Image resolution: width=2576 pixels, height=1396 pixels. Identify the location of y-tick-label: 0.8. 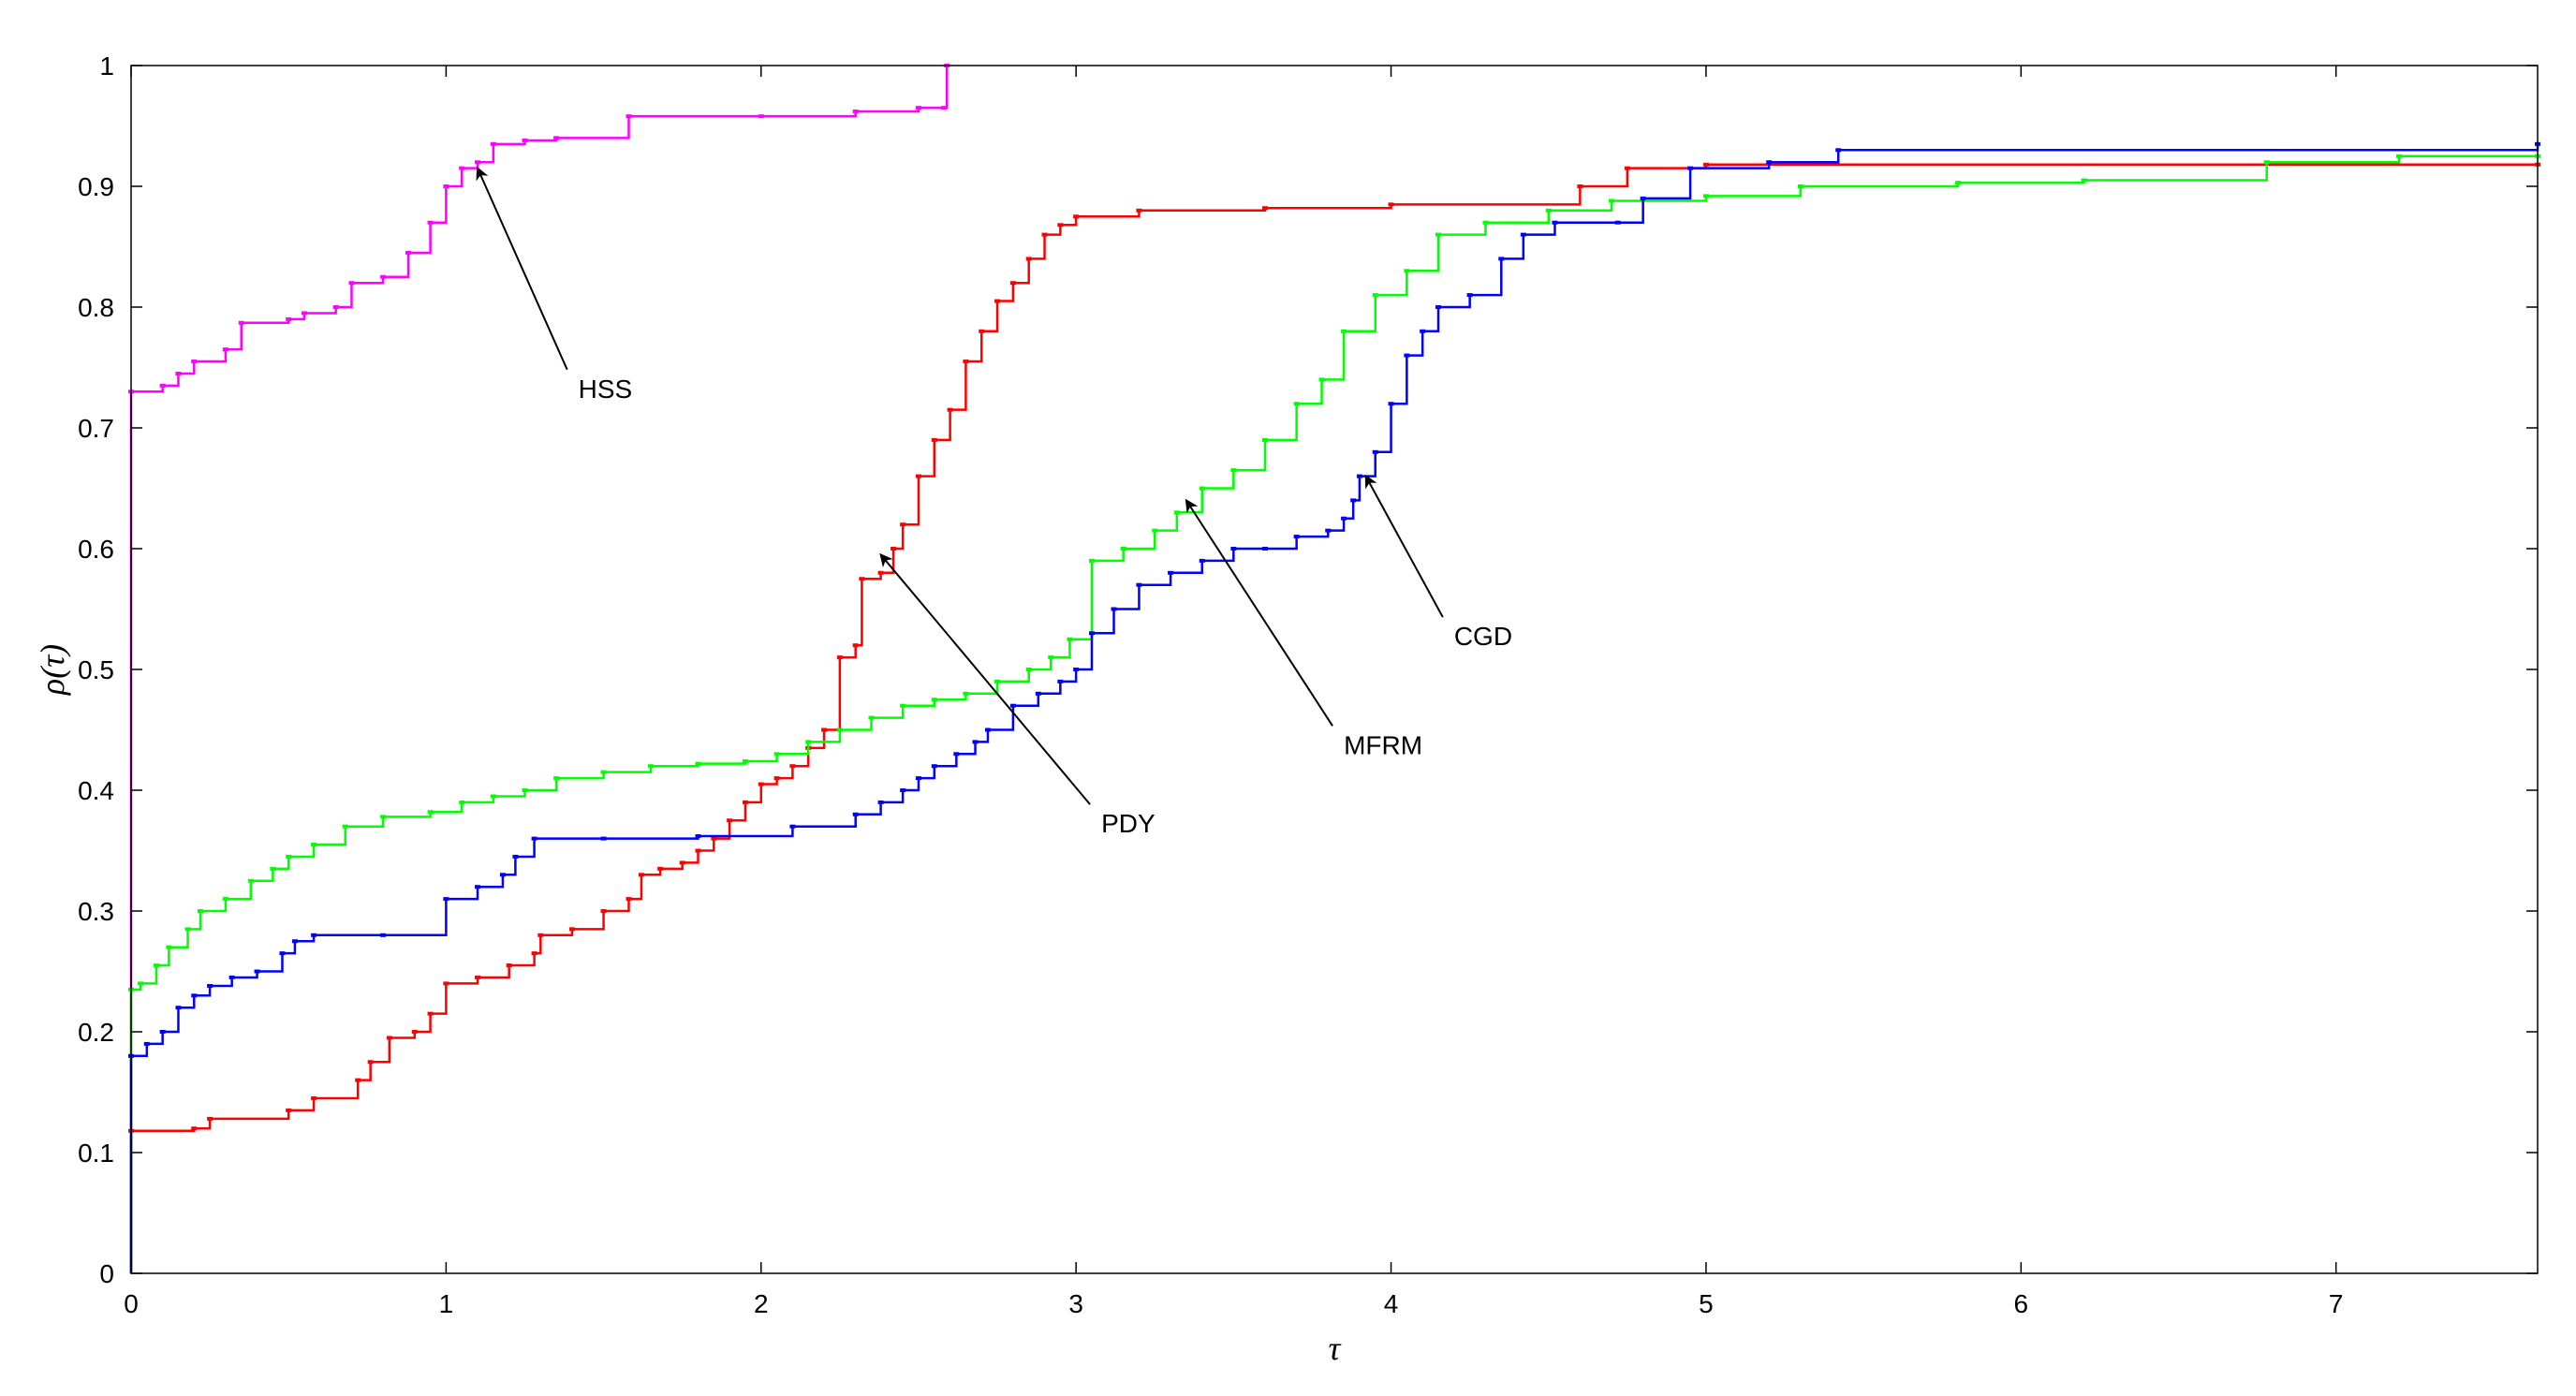
(96, 307).